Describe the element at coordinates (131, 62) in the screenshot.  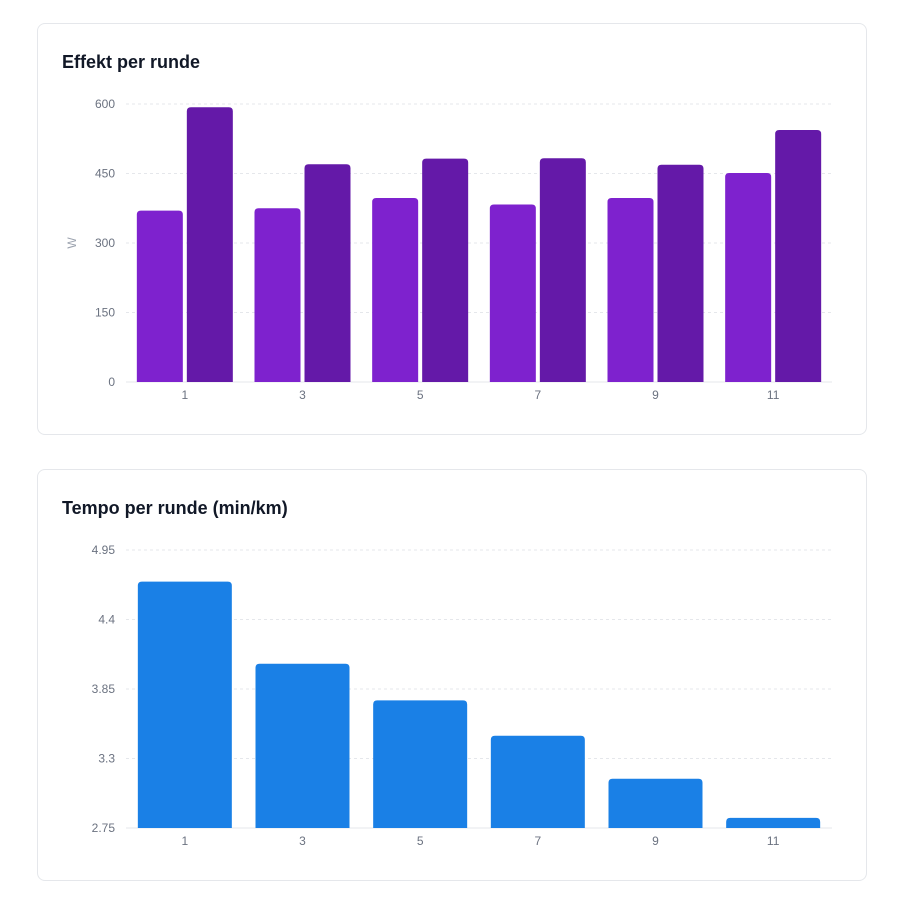
I see `power-chart-title: Effekt per runde` at that location.